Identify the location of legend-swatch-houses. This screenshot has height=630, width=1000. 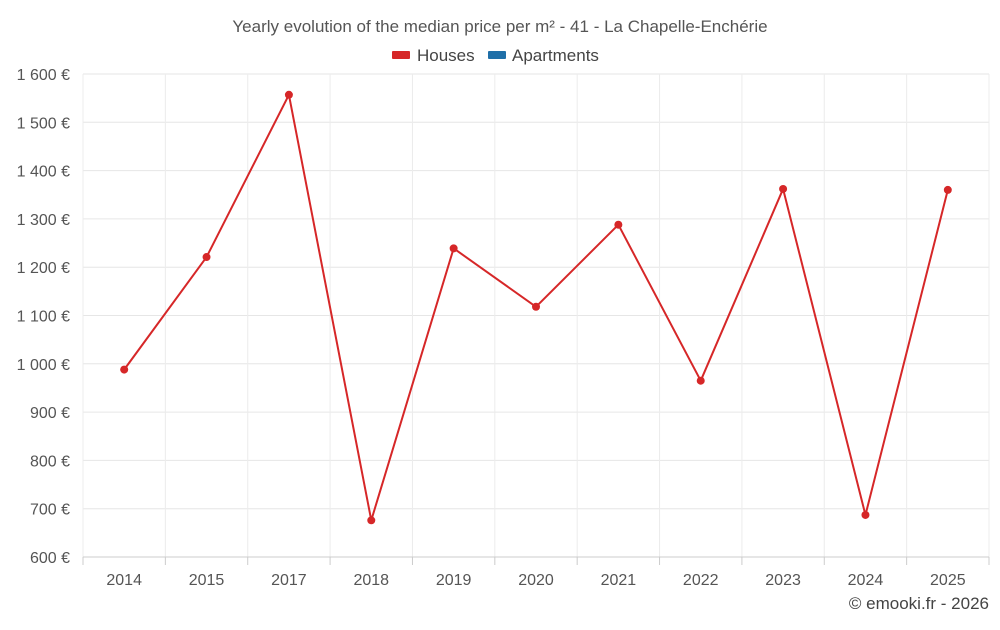
(401, 55).